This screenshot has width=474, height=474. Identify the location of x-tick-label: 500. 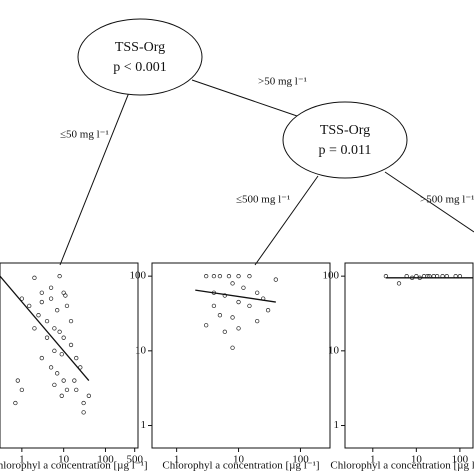
(134, 460).